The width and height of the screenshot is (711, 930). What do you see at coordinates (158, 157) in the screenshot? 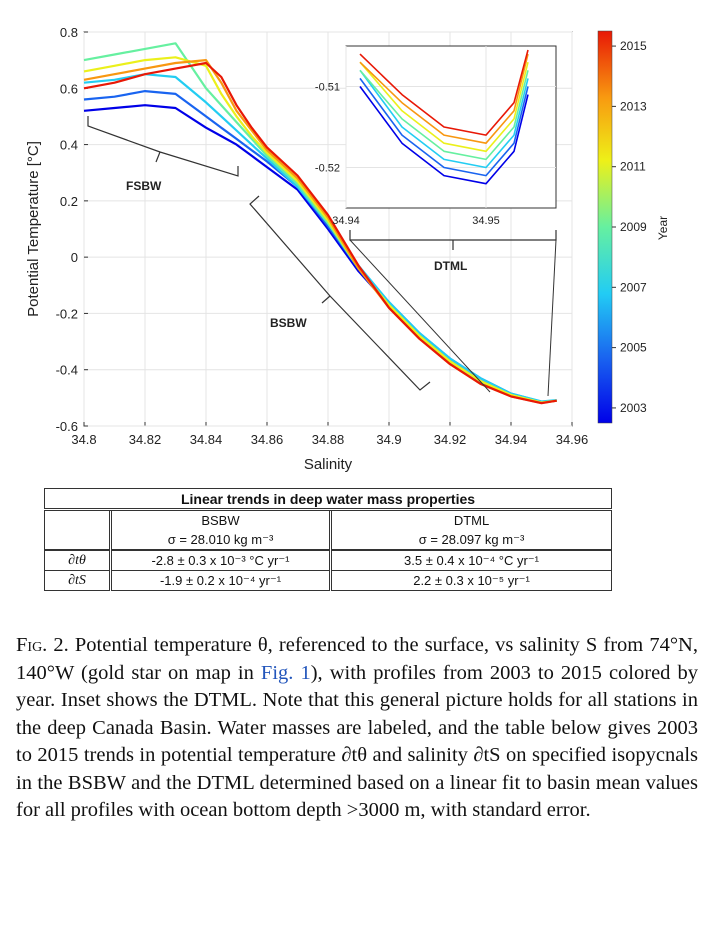
I see `fsbw-bracket-tip` at bounding box center [158, 157].